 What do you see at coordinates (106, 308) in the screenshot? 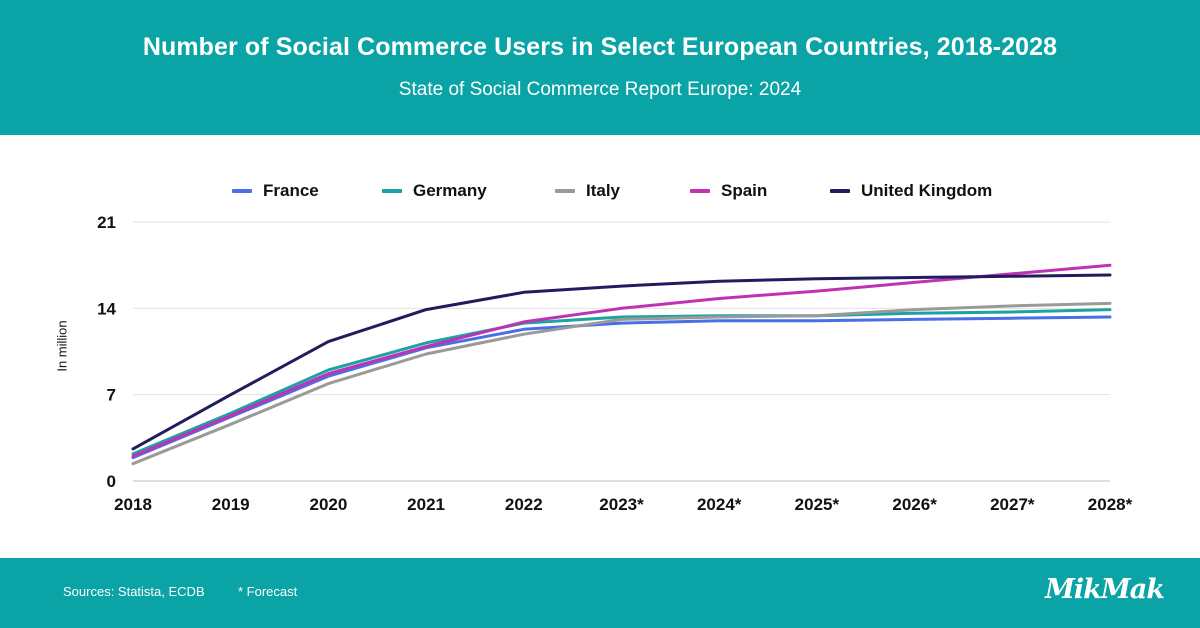
I see `y-tick-label: 14` at bounding box center [106, 308].